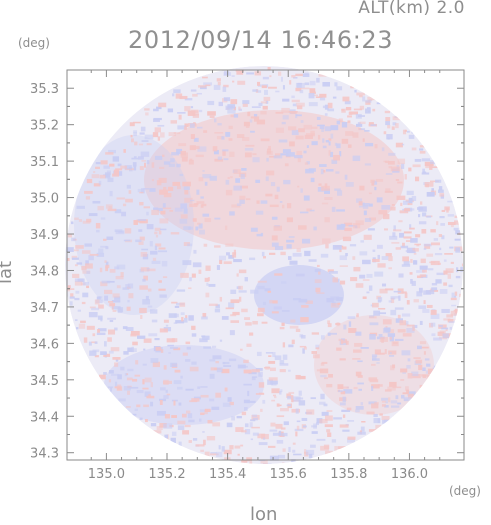 The image size is (491, 525). Describe the element at coordinates (227, 474) in the screenshot. I see `x-tick-label: 135.4` at that location.